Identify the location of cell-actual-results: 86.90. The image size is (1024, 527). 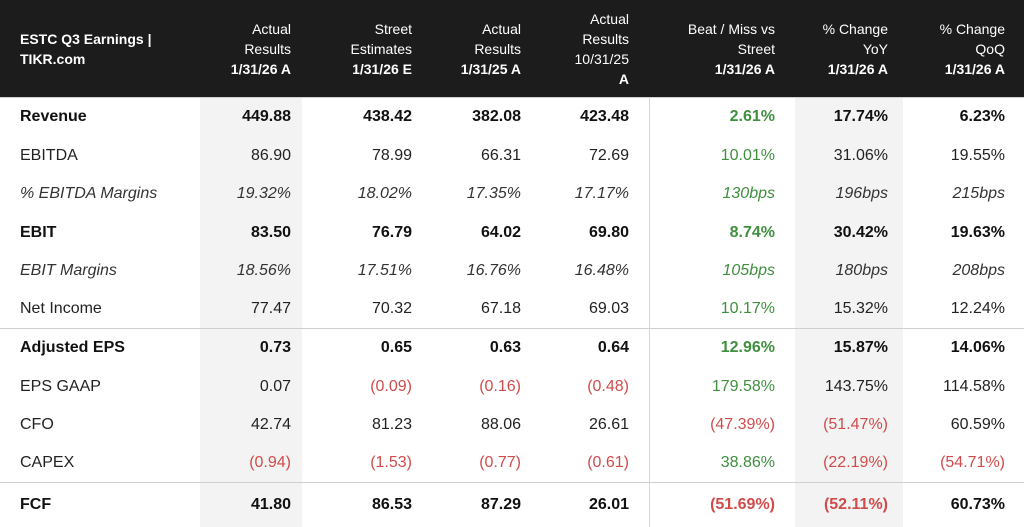
(270, 155).